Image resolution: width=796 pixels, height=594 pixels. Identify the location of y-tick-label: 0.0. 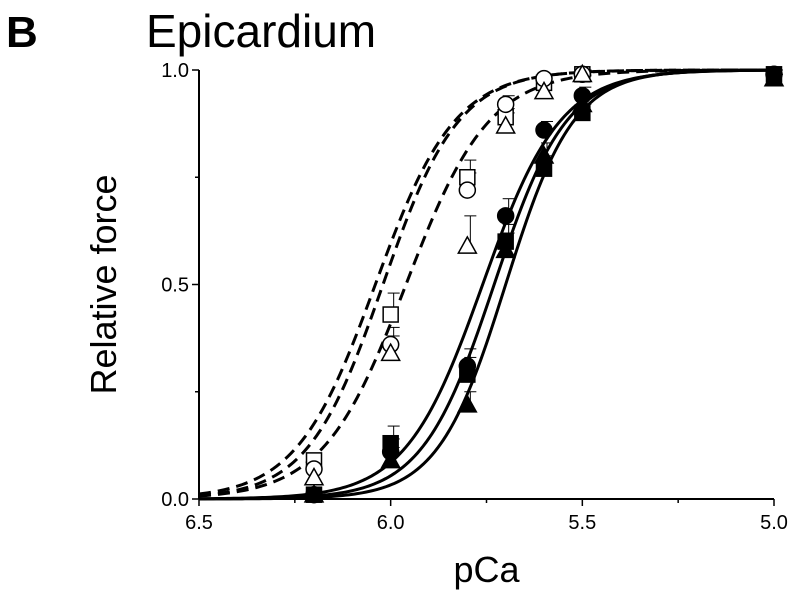
(175, 500).